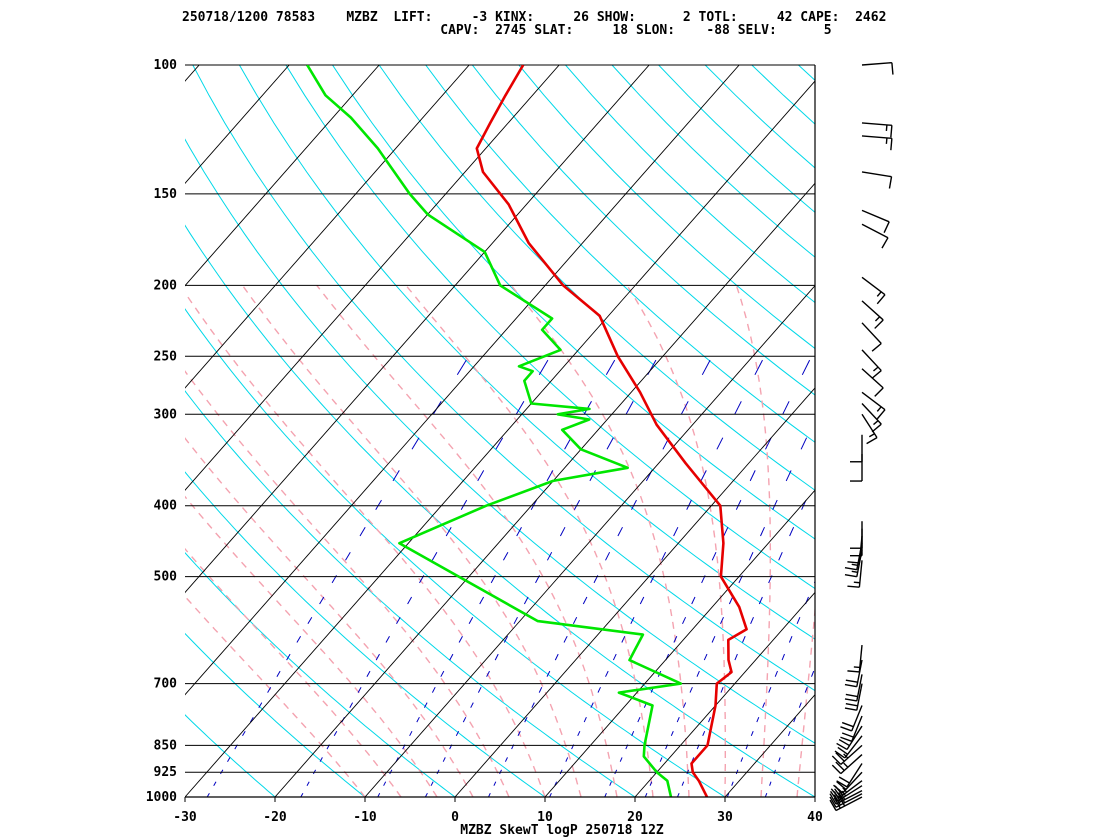 The image size is (1120, 840). I want to click on pressure-tick-label: 1000, so click(161, 797).